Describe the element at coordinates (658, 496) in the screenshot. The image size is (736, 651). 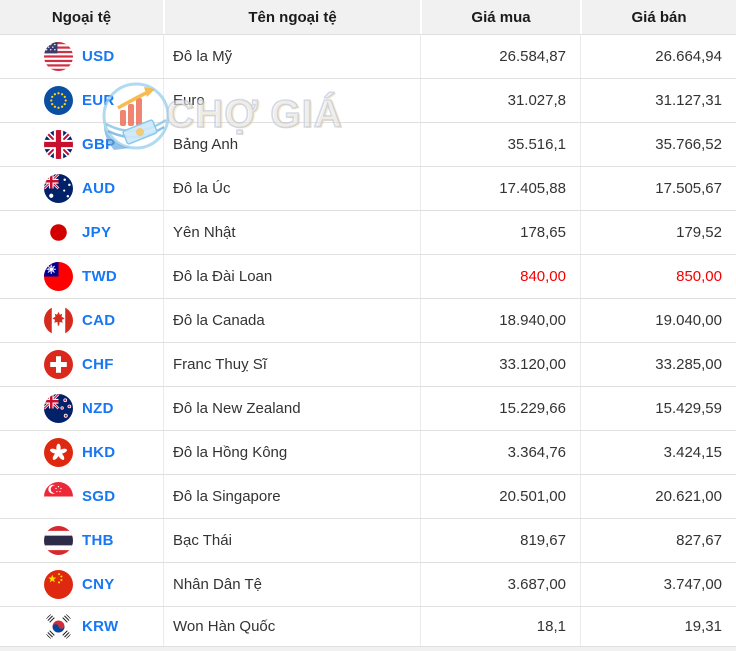
I see `sell-price: 20.621,00` at that location.